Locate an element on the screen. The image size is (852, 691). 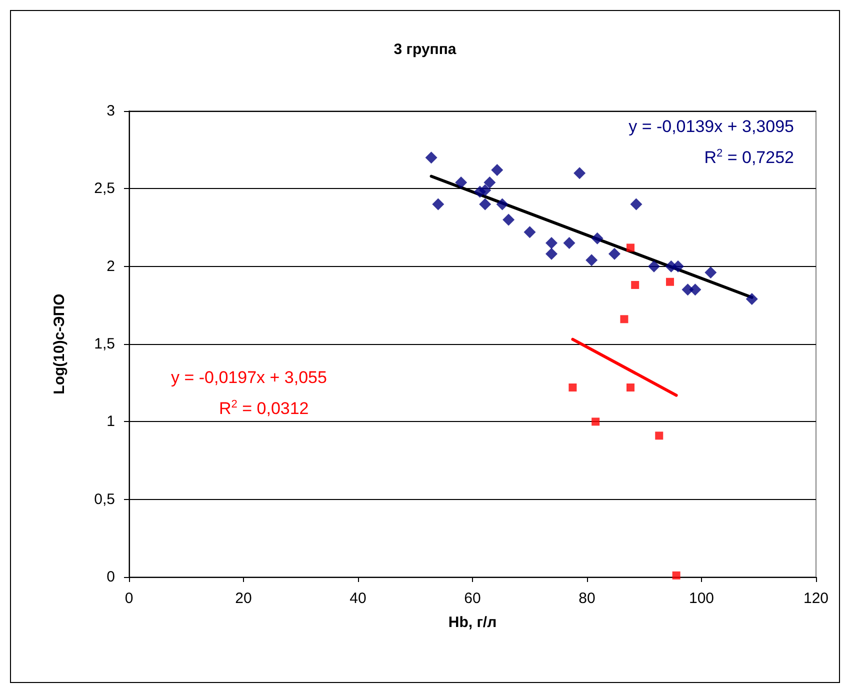
annotation: y = -0,0197x + 3,055 is located at coordinates (249, 377).